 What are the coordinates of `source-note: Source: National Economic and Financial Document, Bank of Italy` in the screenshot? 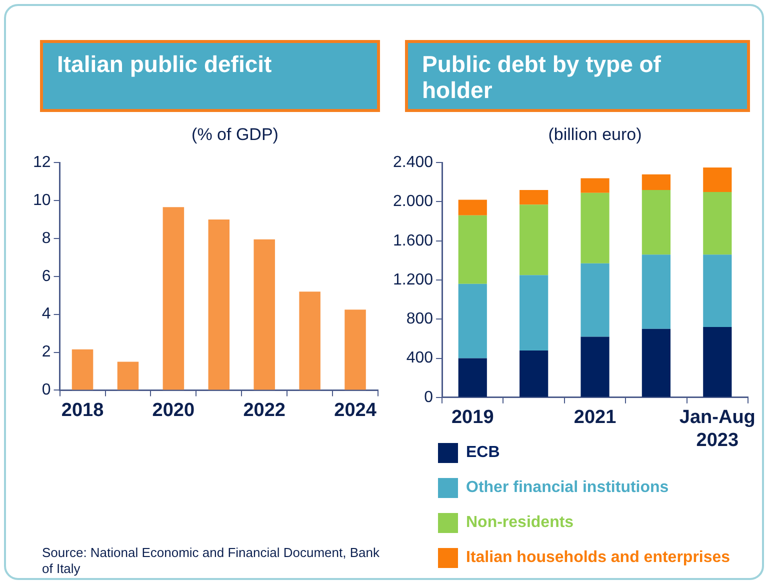 It's located at (211, 561).